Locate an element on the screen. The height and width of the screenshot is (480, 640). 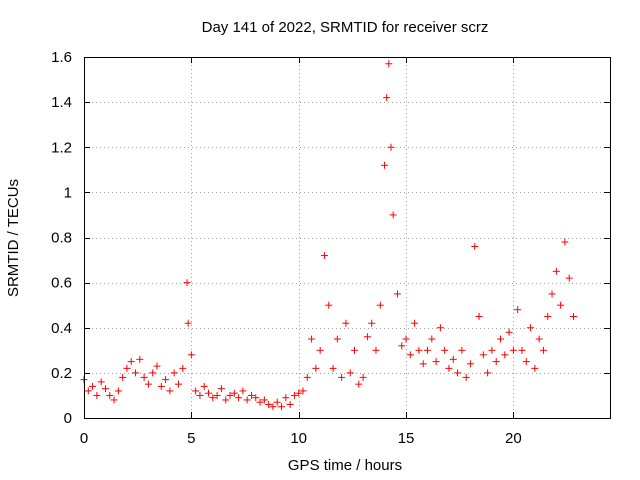
x-tick-label: 15 is located at coordinates (406, 438).